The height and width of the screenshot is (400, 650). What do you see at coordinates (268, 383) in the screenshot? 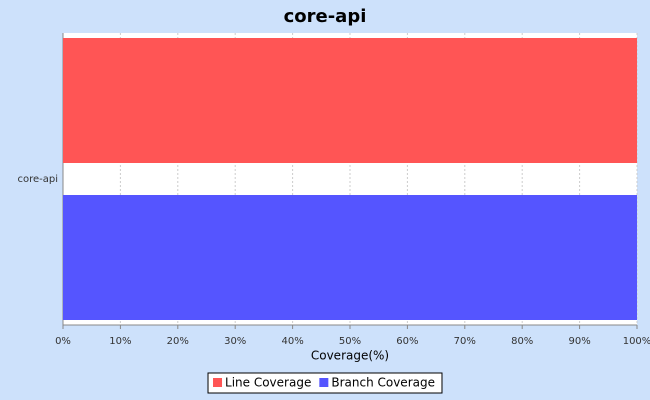
I see `legend-label: Line Coverage` at bounding box center [268, 383].